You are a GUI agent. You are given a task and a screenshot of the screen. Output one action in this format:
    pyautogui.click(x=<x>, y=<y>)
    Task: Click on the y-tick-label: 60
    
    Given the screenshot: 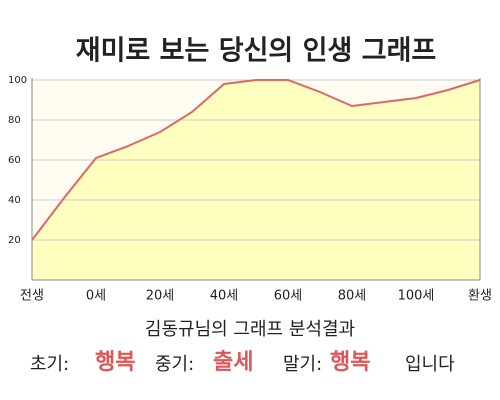 What is the action you would take?
    pyautogui.click(x=14, y=160)
    